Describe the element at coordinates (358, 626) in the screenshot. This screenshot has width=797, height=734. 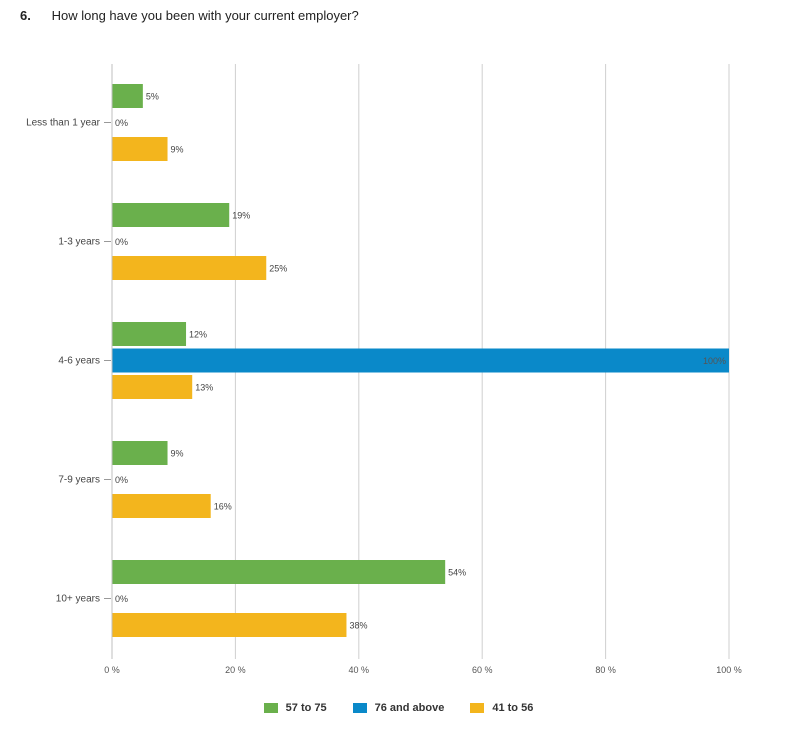
I see `data-label: 38%` at that location.